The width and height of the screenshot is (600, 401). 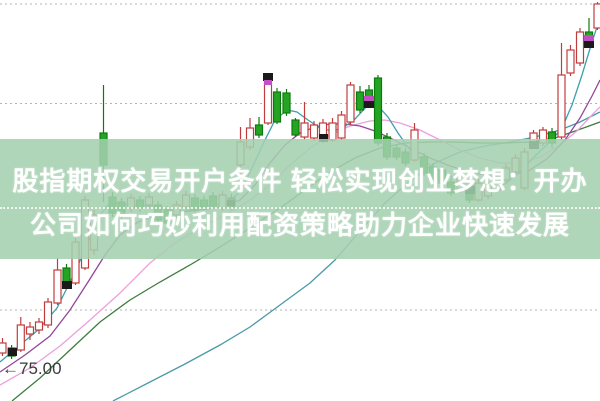 What do you see at coordinates (300, 208) in the screenshot?
I see `gridline-over-band` at bounding box center [300, 208].